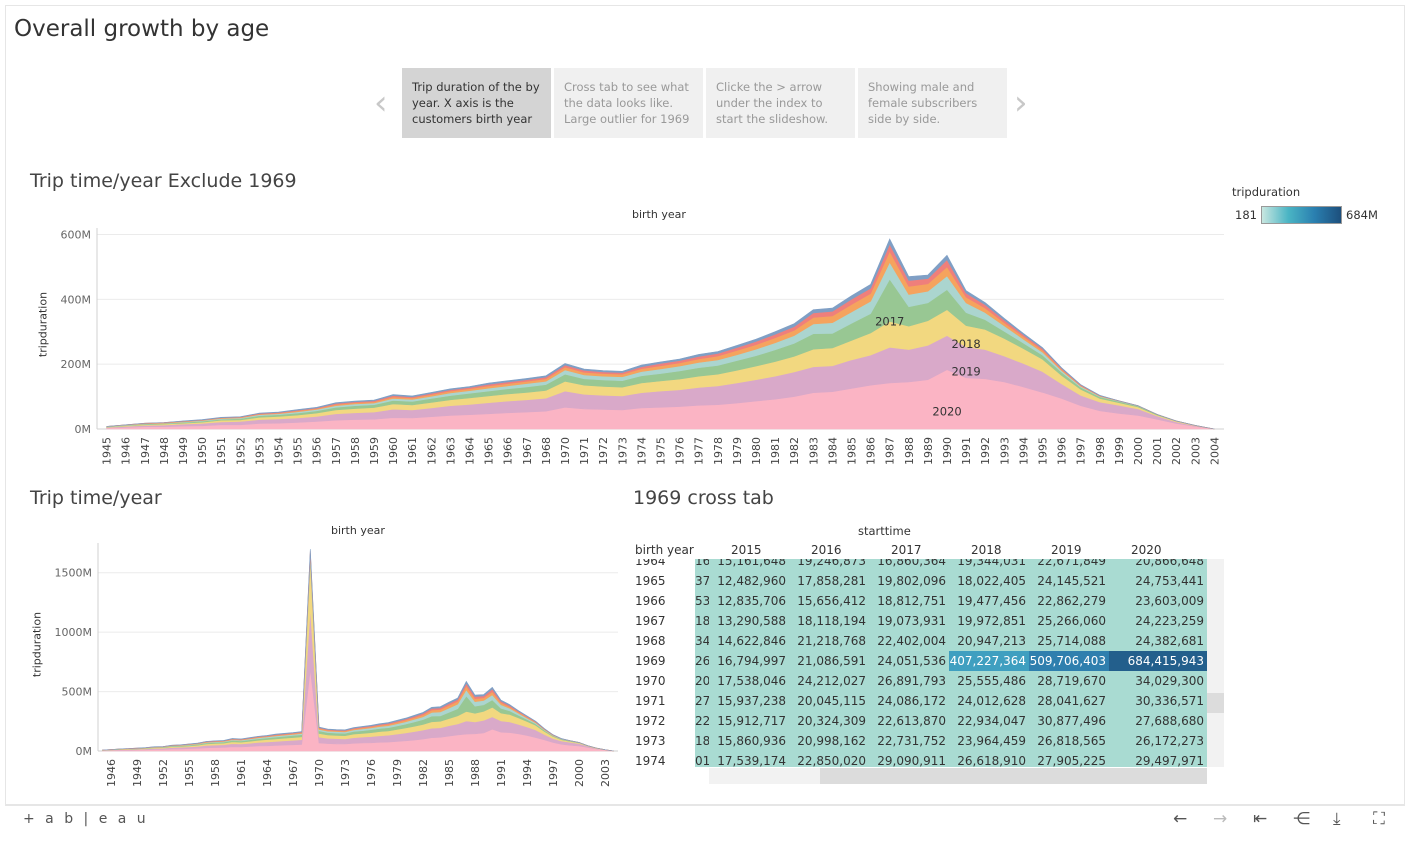 The width and height of the screenshot is (1420, 843). I want to click on crosstab-cell: 29,090,911, so click(909, 759).